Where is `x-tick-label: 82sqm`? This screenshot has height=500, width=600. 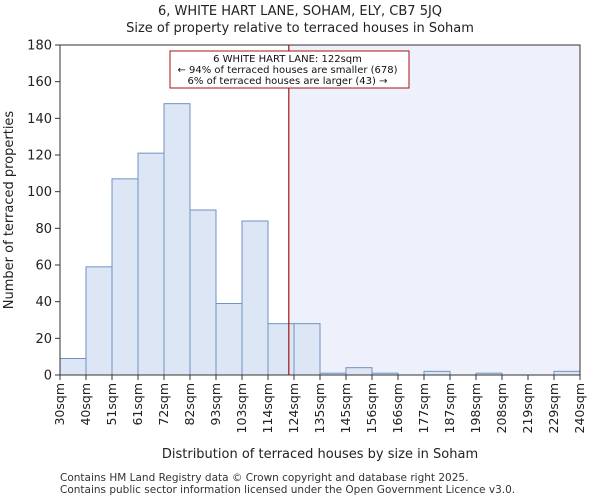 x-tick-label: 82sqm is located at coordinates (189, 404).